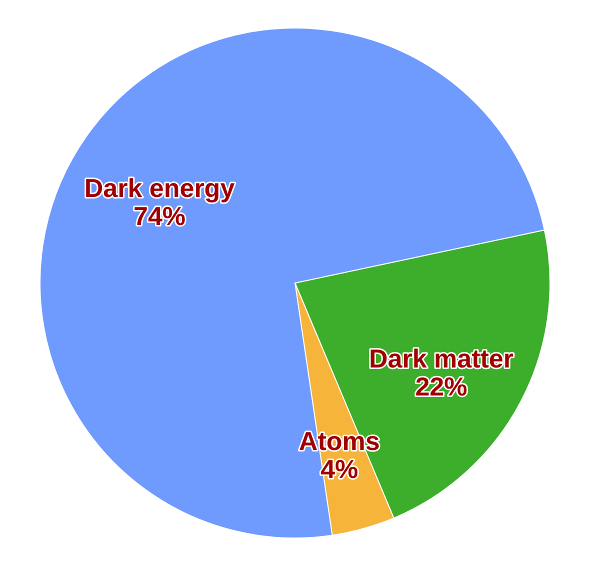  Describe the element at coordinates (159, 215) in the screenshot. I see `data-label: 74%` at that location.